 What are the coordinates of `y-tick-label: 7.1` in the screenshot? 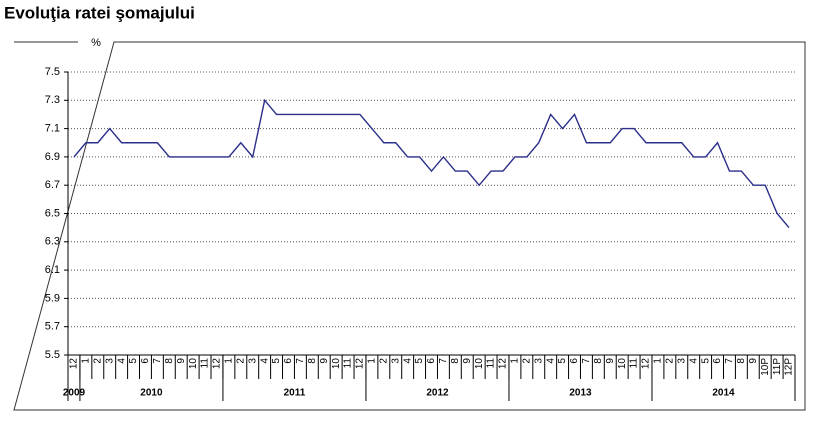 It's located at (52, 129).